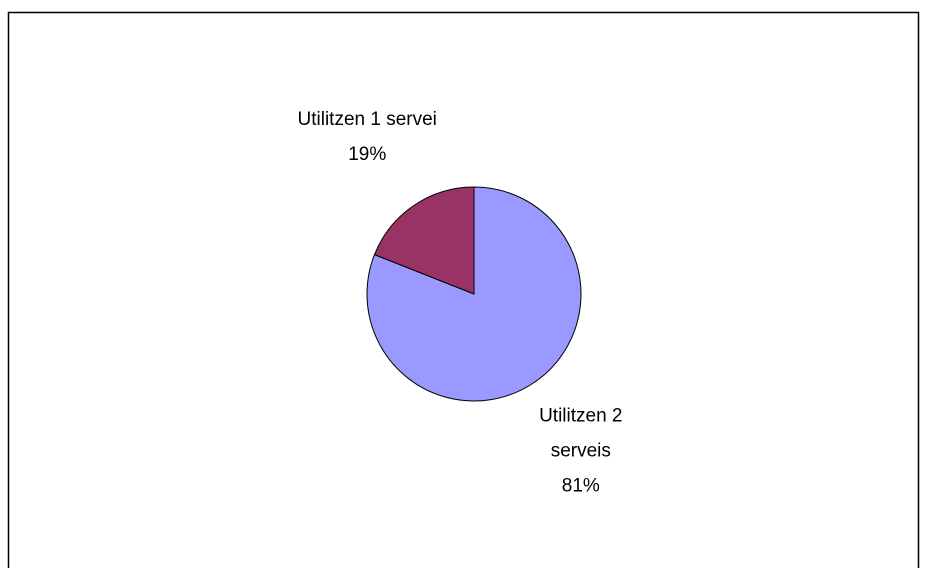  What do you see at coordinates (580, 486) in the screenshot?
I see `slice-percent: 81%` at bounding box center [580, 486].